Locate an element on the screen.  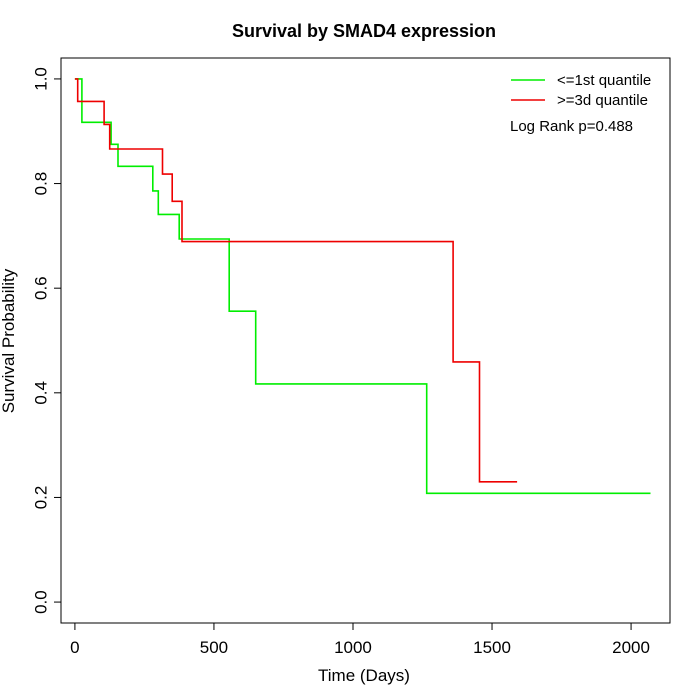
x-tick-label: 500 is located at coordinates (214, 647).